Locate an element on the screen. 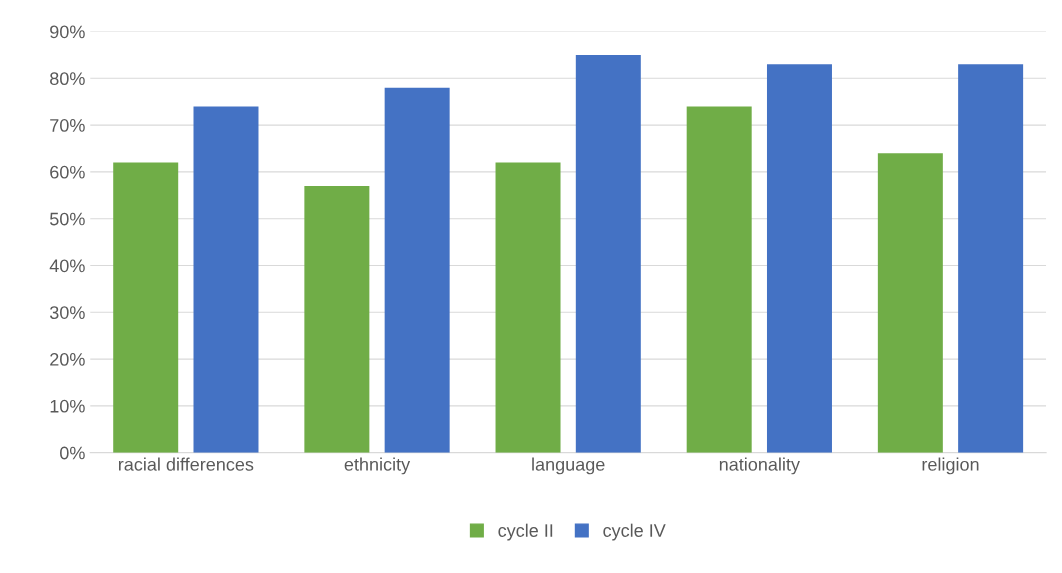 The height and width of the screenshot is (573, 1062). legend-label: cycle II is located at coordinates (525, 532).